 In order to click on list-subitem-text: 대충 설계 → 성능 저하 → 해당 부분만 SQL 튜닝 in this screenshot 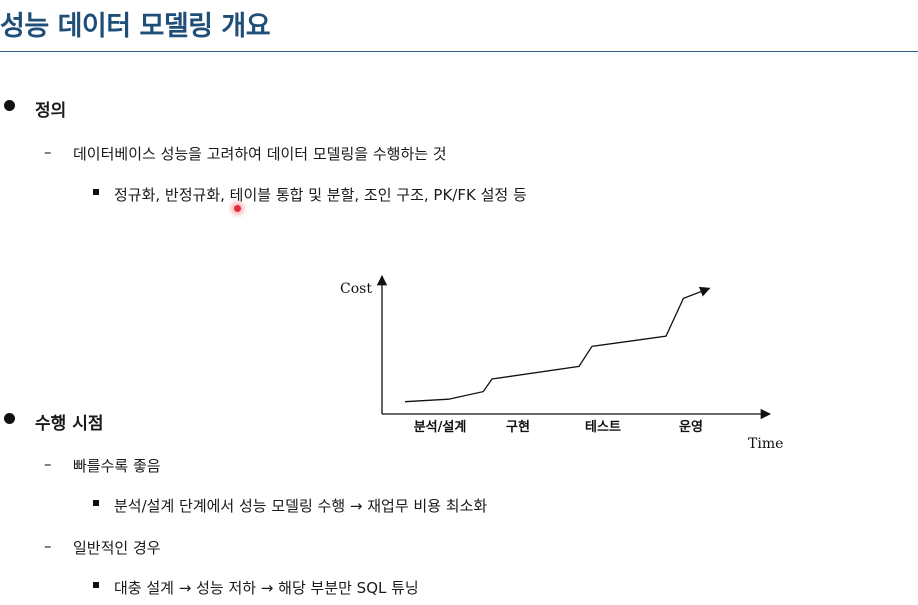, I will do `click(266, 588)`.